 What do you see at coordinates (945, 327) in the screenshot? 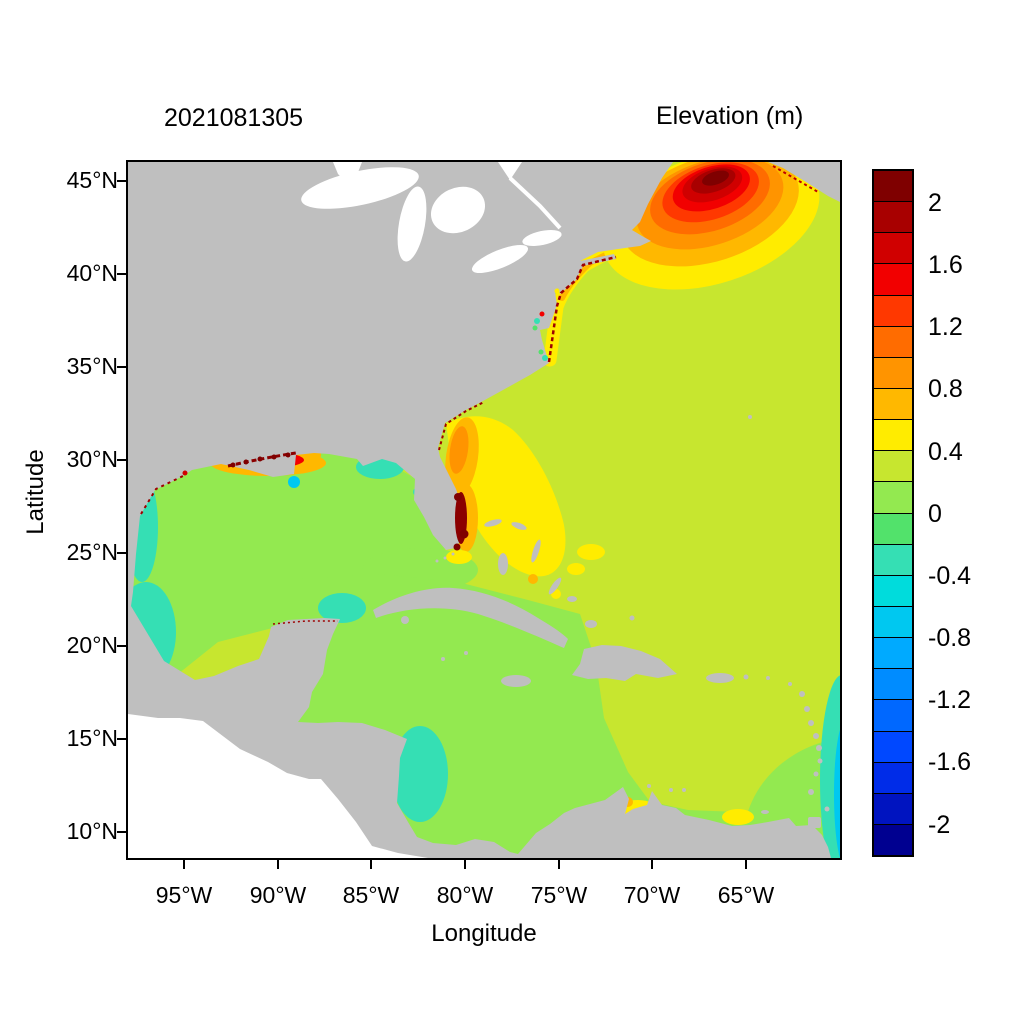
I see `colorbar-tick-label: 1.2` at bounding box center [945, 327].